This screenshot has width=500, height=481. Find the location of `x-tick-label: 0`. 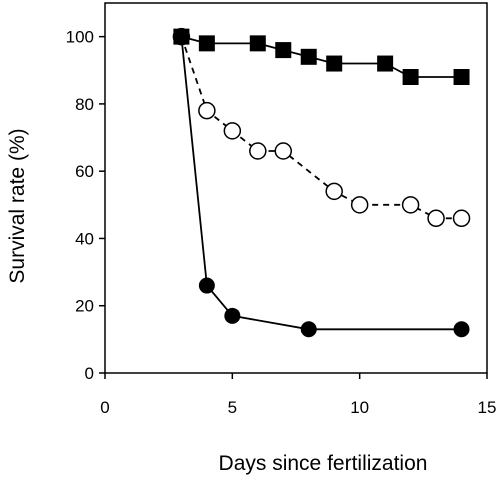

x-tick-label: 0 is located at coordinates (104, 407).